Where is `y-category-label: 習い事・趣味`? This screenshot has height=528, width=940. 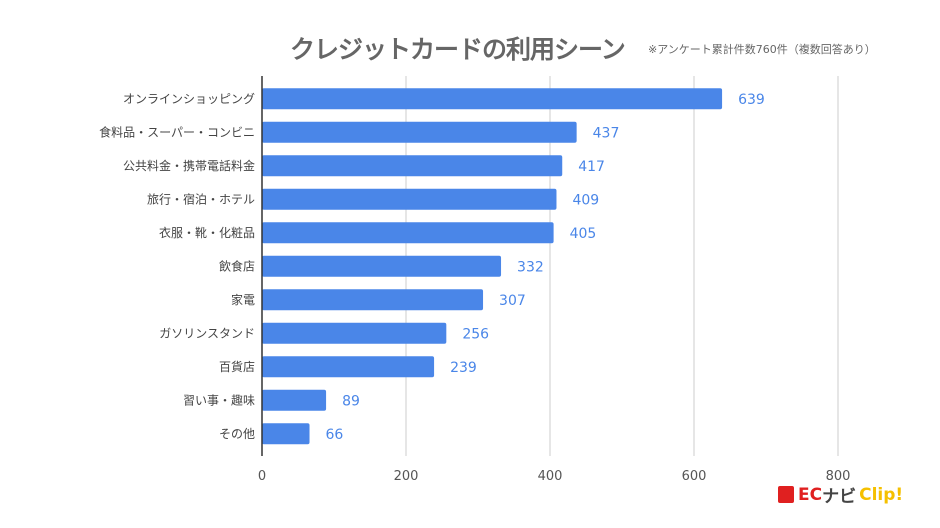
y-category-label: 習い事・趣味 is located at coordinates (219, 399).